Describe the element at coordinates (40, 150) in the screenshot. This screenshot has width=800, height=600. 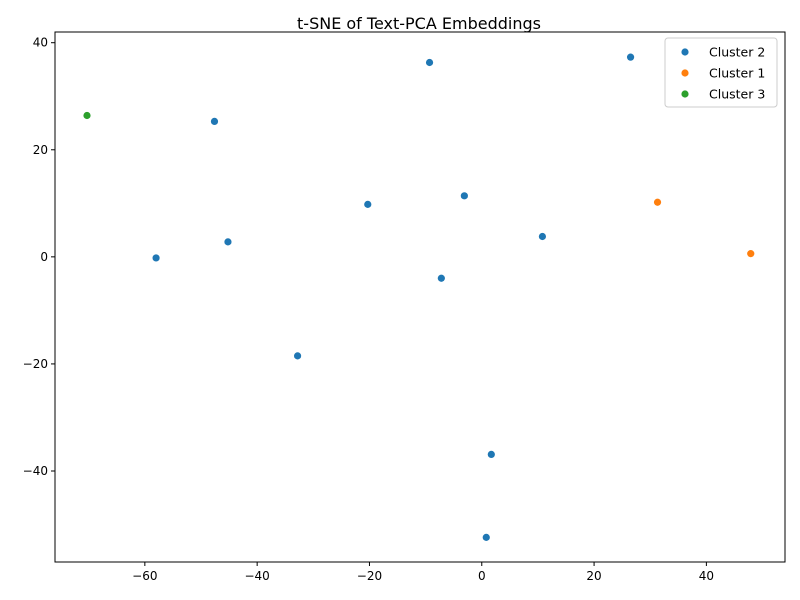
I see `y-tick-label: 20` at that location.